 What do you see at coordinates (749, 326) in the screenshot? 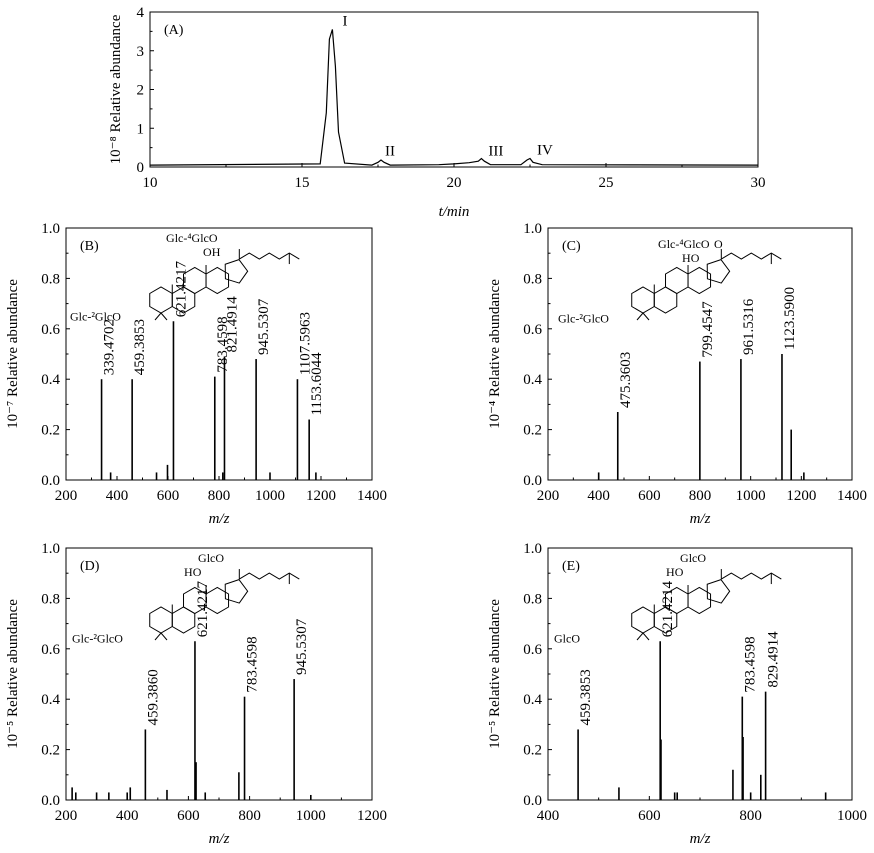
I see `peak-label: 961.5316` at bounding box center [749, 326].